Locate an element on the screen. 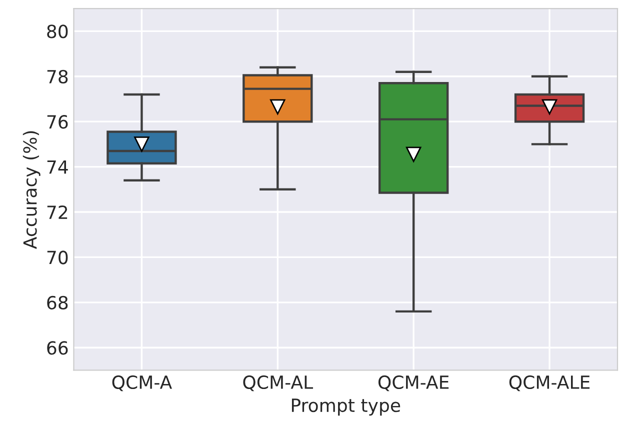 This screenshot has height=428, width=625. y-tick-label: 76 is located at coordinates (57, 122).